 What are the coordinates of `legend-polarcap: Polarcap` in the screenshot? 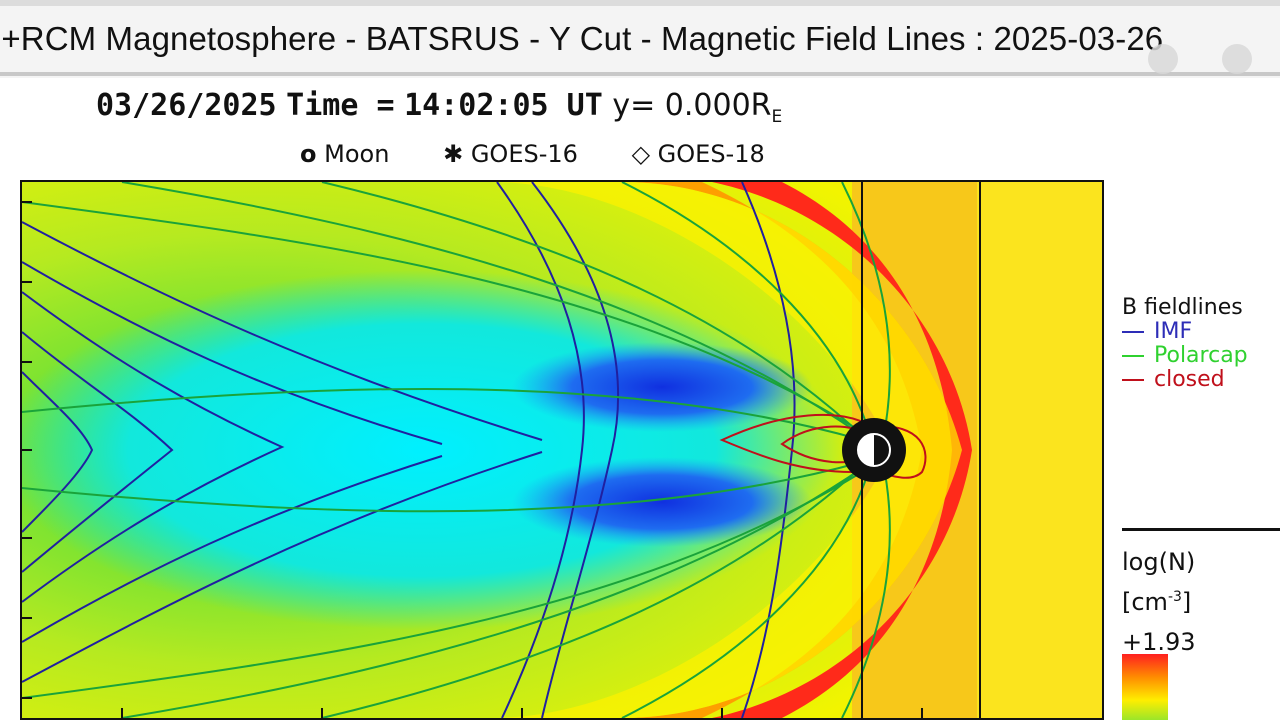 It's located at (1201, 356).